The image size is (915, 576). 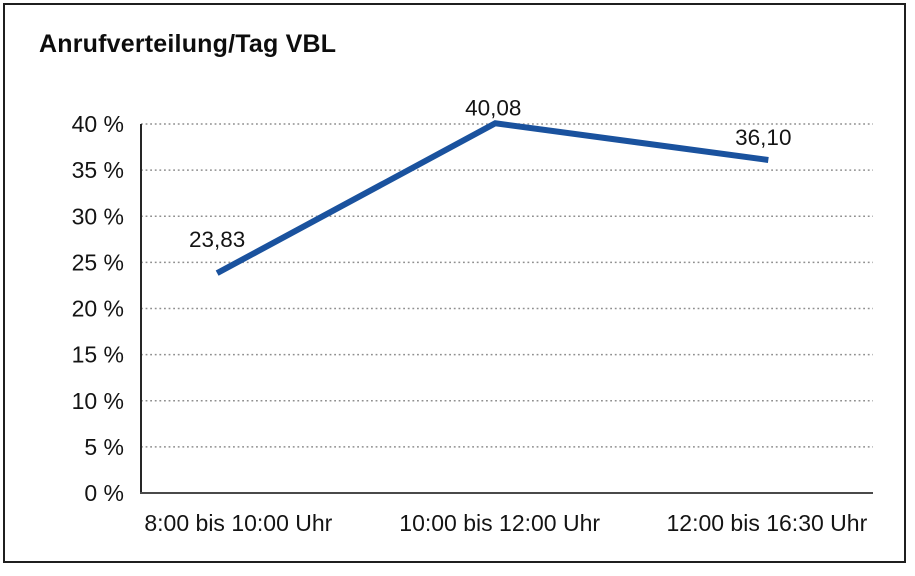 I want to click on y-axis-tick-label: 15 %, so click(x=98, y=355).